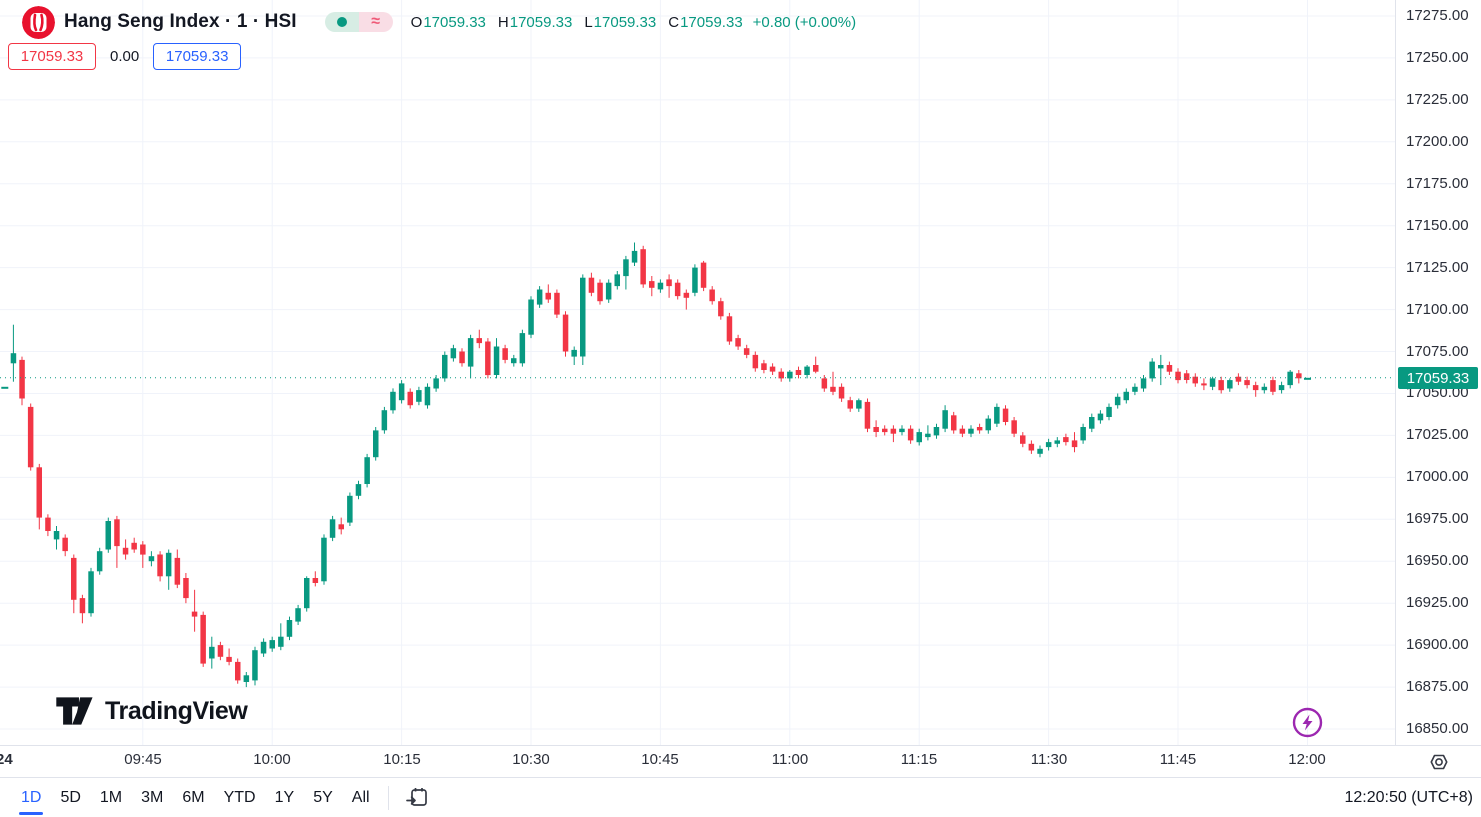  I want to click on tradingview-logo: TradingView, so click(151, 711).